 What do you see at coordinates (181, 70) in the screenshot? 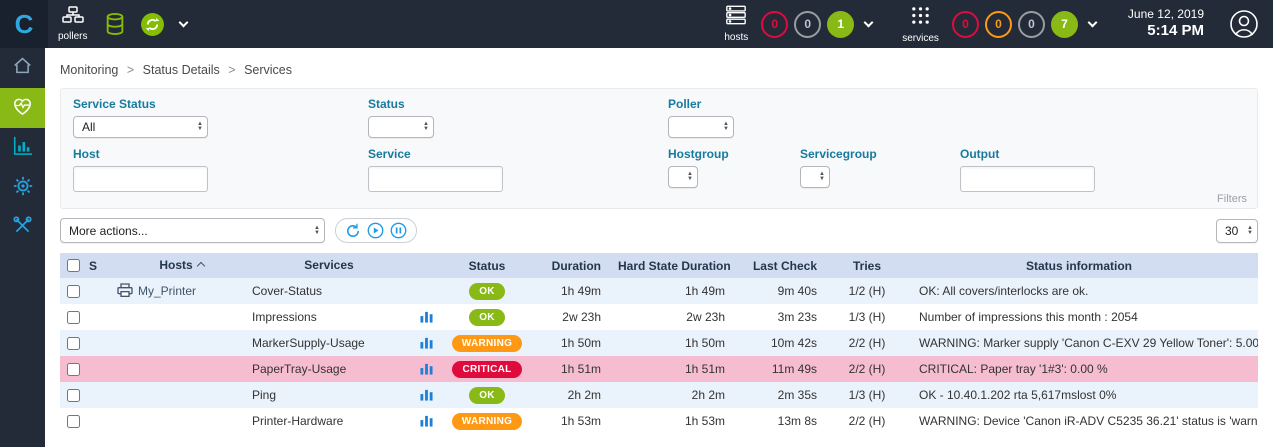
I see `breadcrumb-status-details: Status Details` at bounding box center [181, 70].